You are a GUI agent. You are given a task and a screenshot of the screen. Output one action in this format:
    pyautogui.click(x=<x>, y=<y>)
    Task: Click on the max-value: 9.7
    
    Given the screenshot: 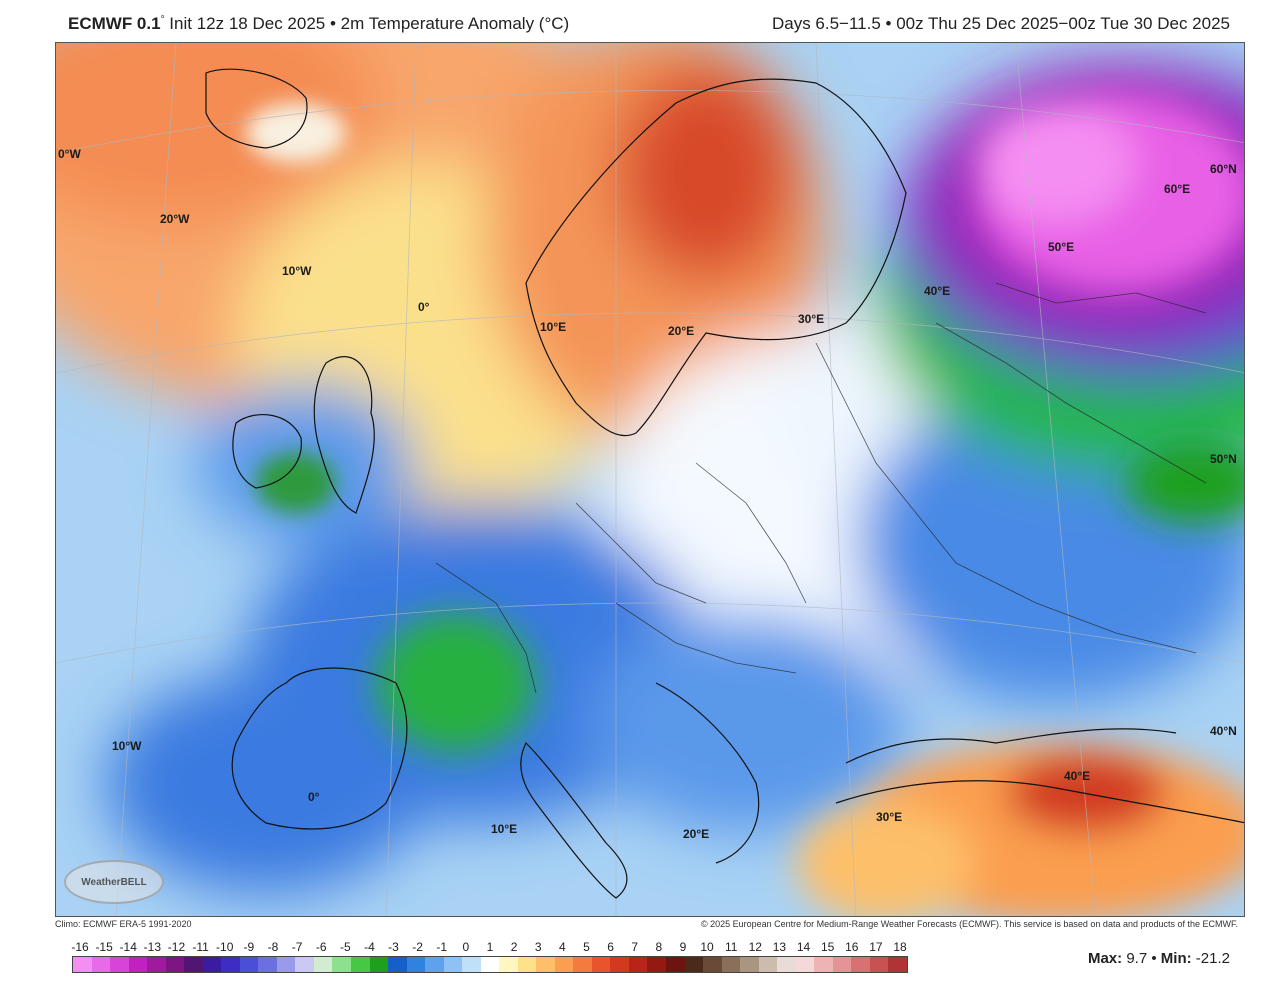 What is the action you would take?
    pyautogui.click(x=1137, y=958)
    